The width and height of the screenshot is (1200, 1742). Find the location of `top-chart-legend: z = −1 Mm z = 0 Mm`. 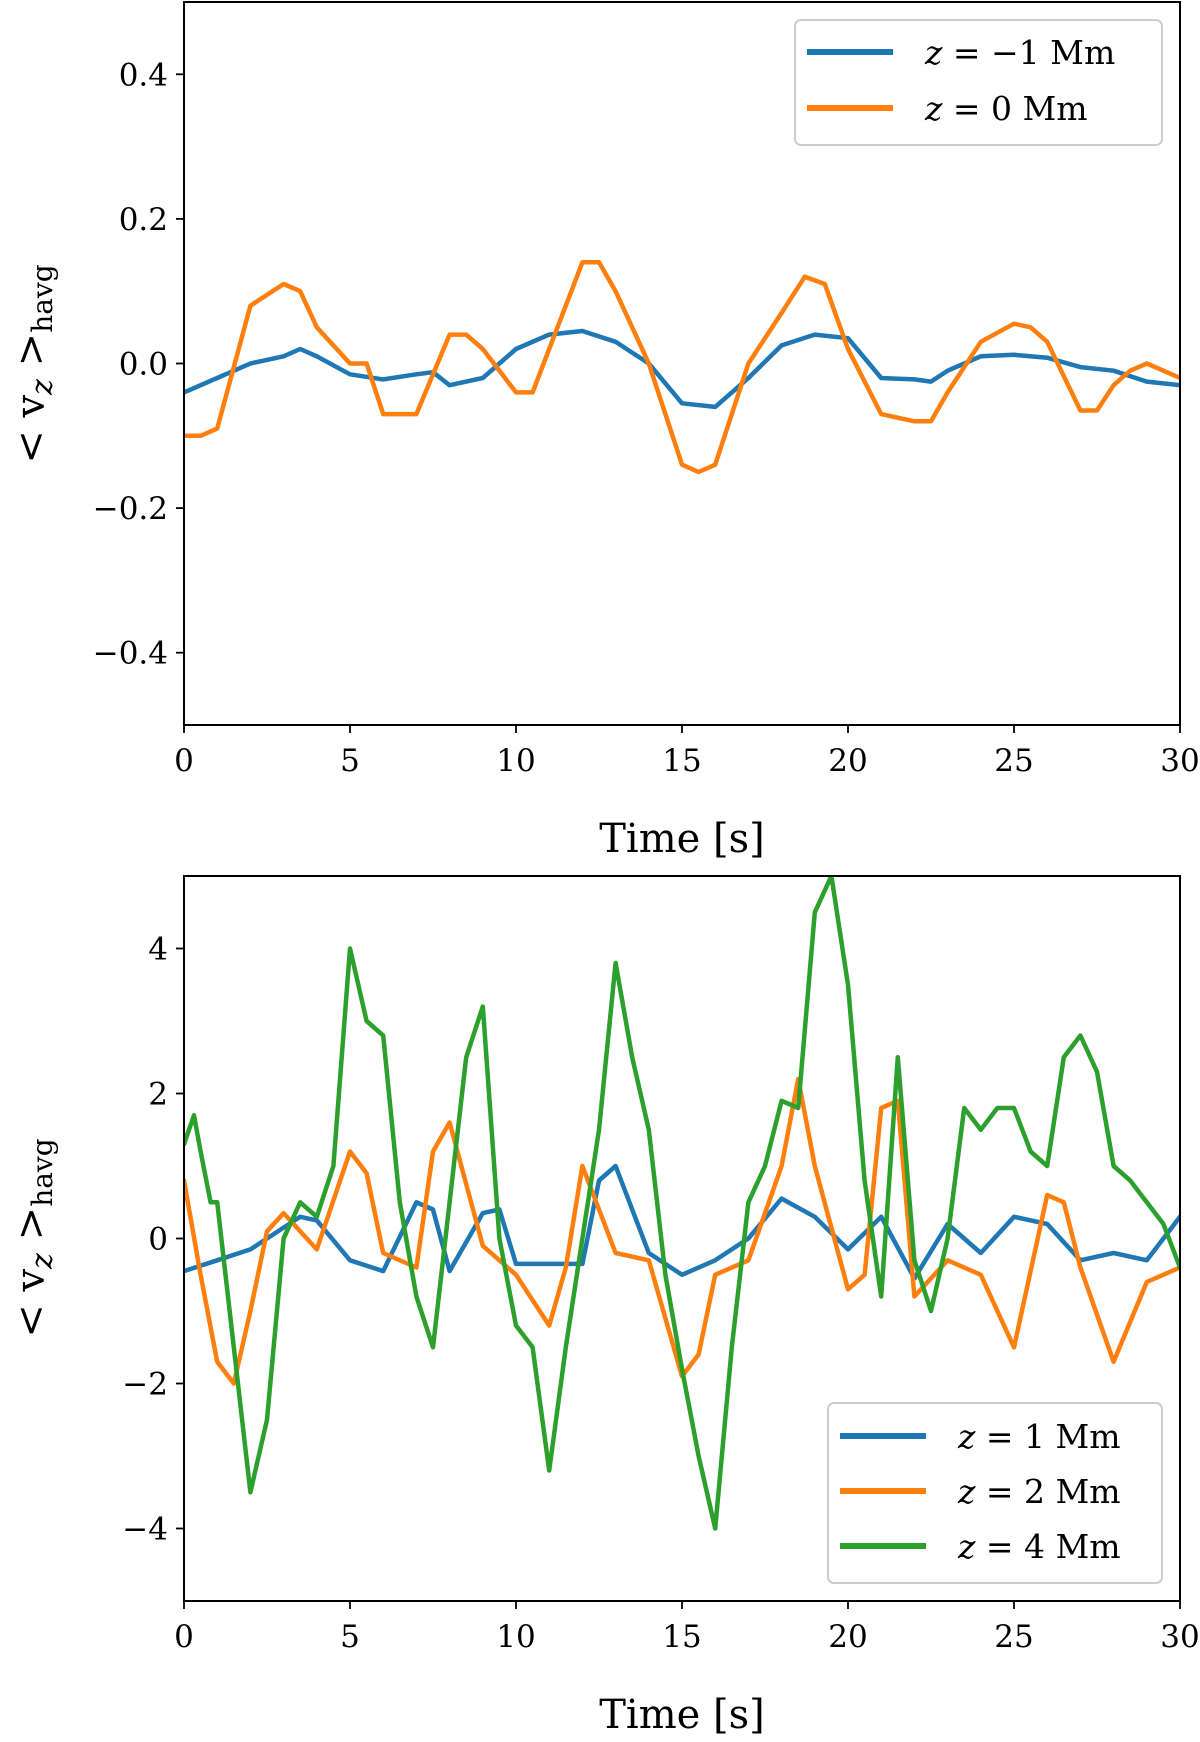

top-chart-legend: z = −1 Mm z = 0 Mm is located at coordinates (978, 82).